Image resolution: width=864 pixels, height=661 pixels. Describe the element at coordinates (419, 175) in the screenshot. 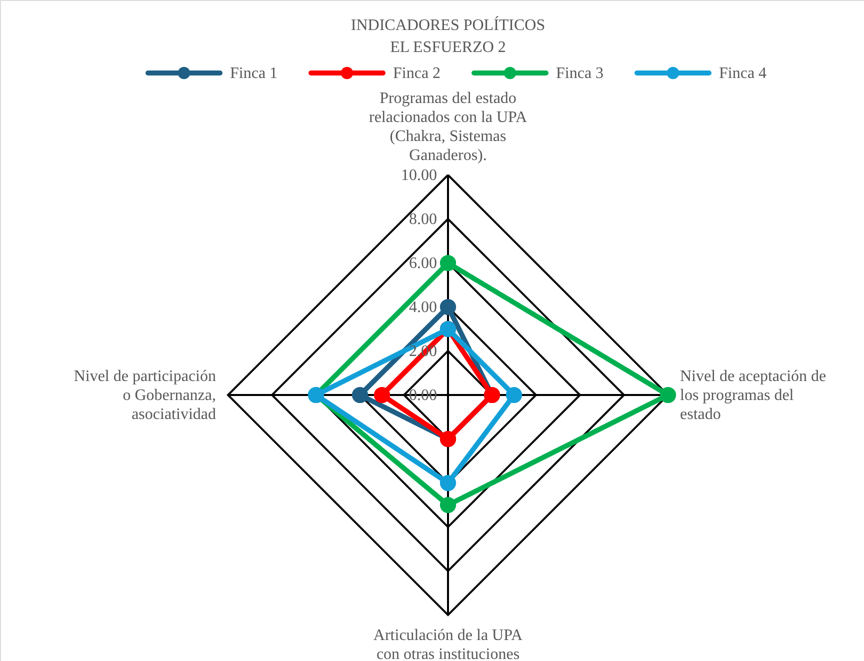

I see `y-tick-label: 10.00` at that location.